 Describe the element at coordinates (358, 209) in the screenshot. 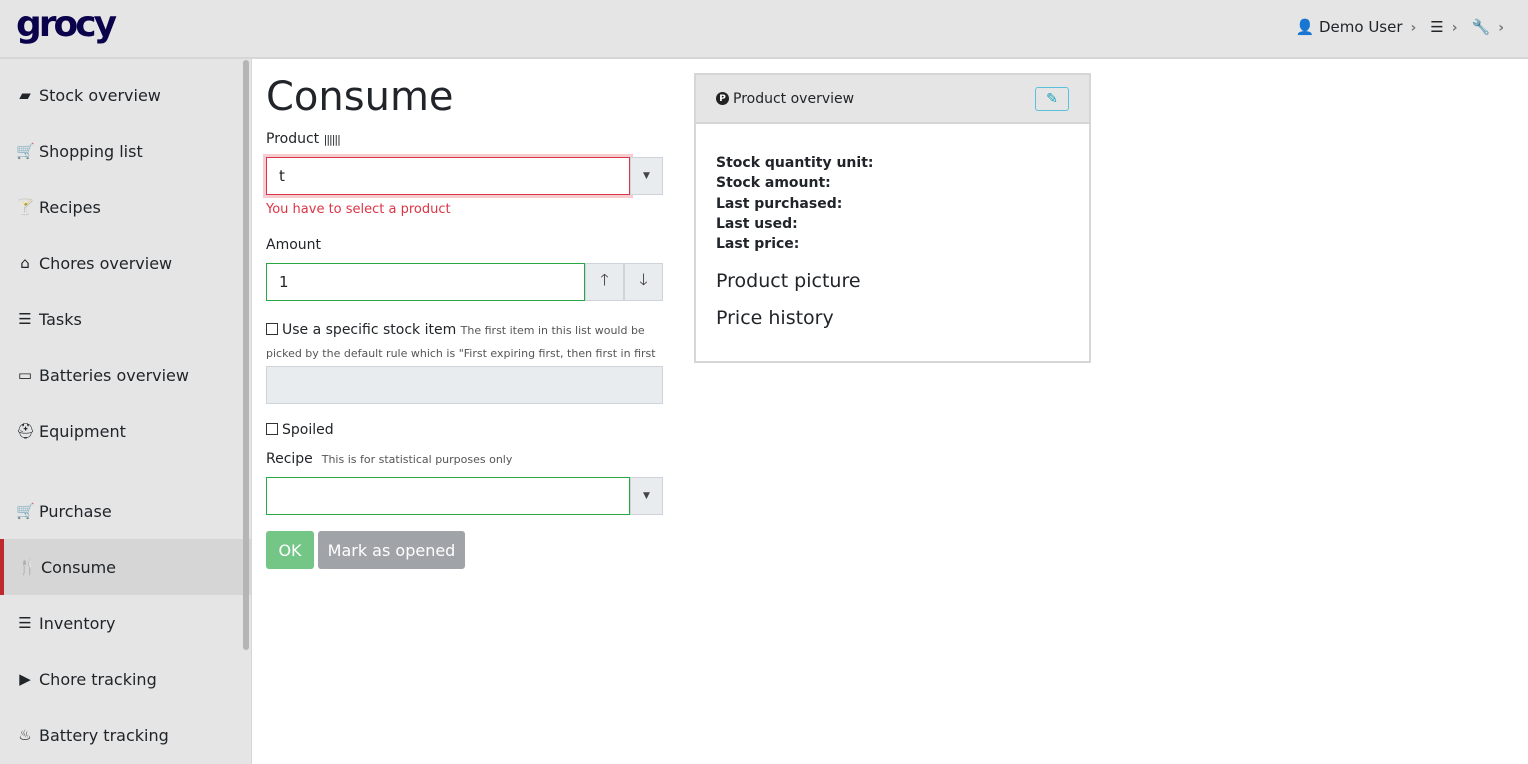

I see `product-error: You have to select a product` at that location.